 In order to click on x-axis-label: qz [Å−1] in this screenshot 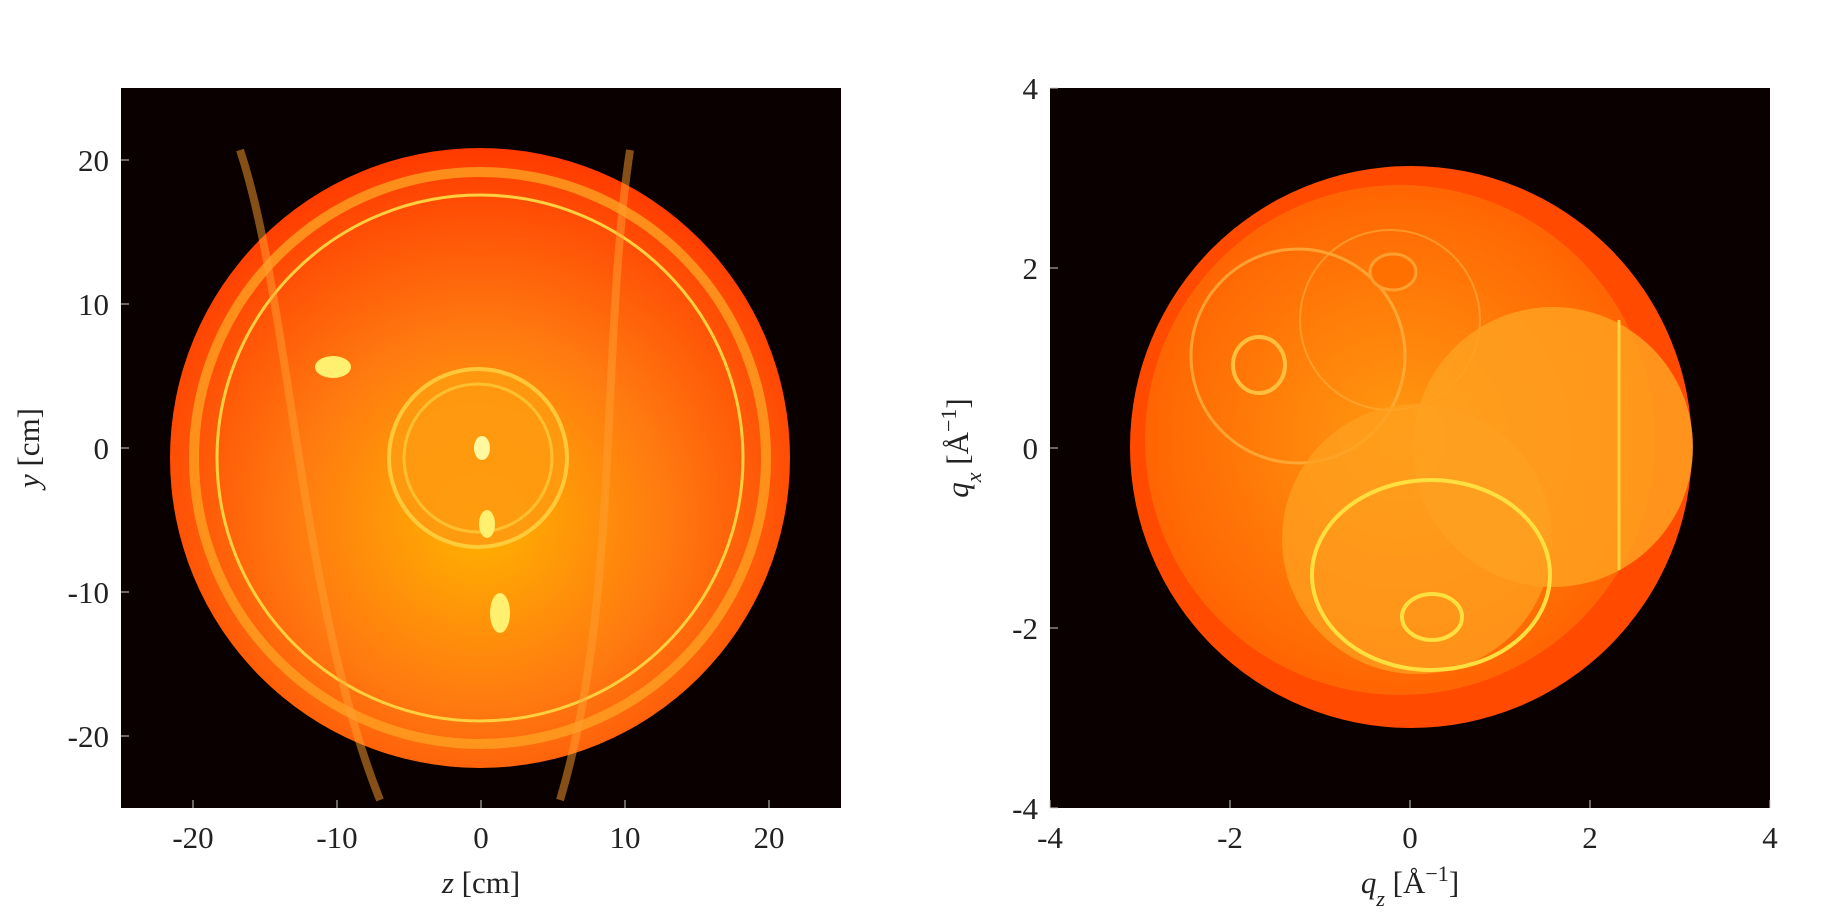, I will do `click(1410, 886)`.